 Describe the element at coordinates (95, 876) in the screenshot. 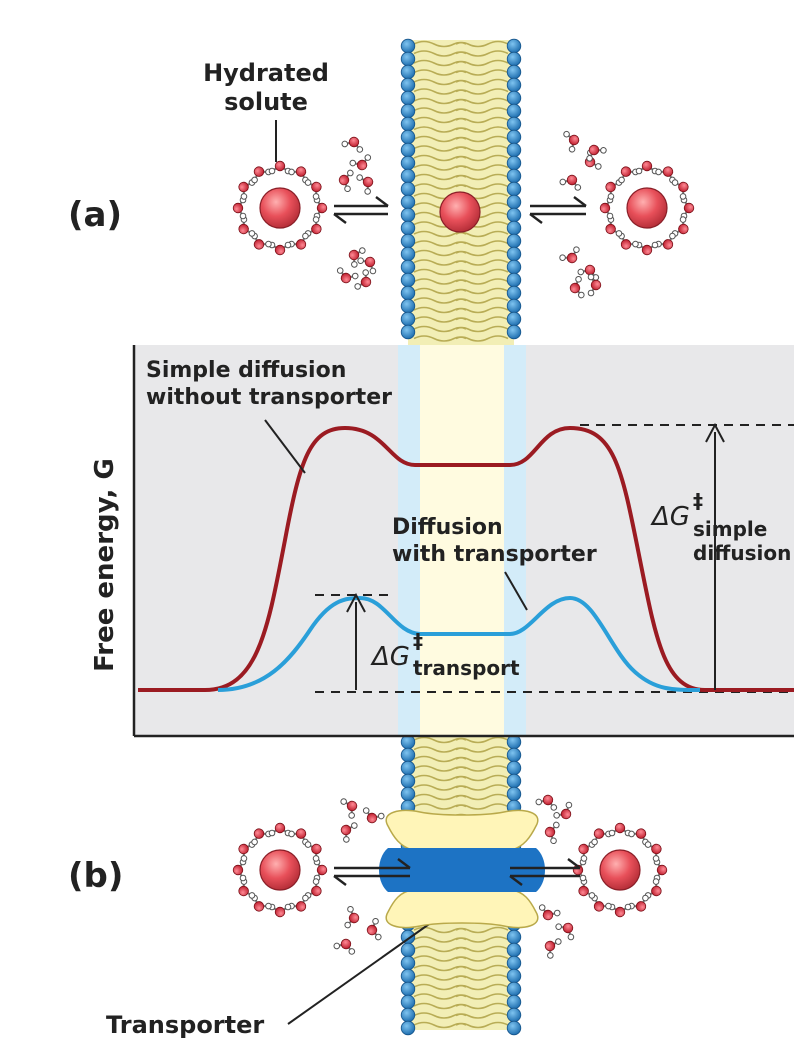

I see `panel-b-label: (b)` at that location.